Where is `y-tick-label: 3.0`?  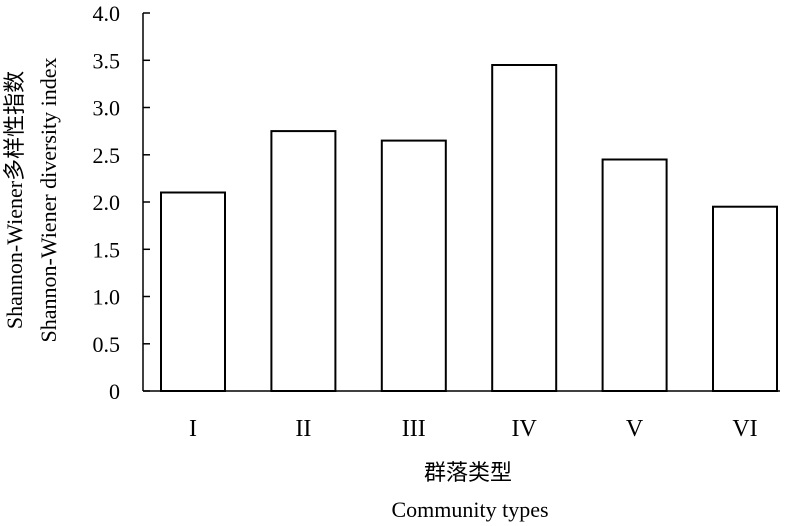
y-tick-label: 3.0 is located at coordinates (107, 108).